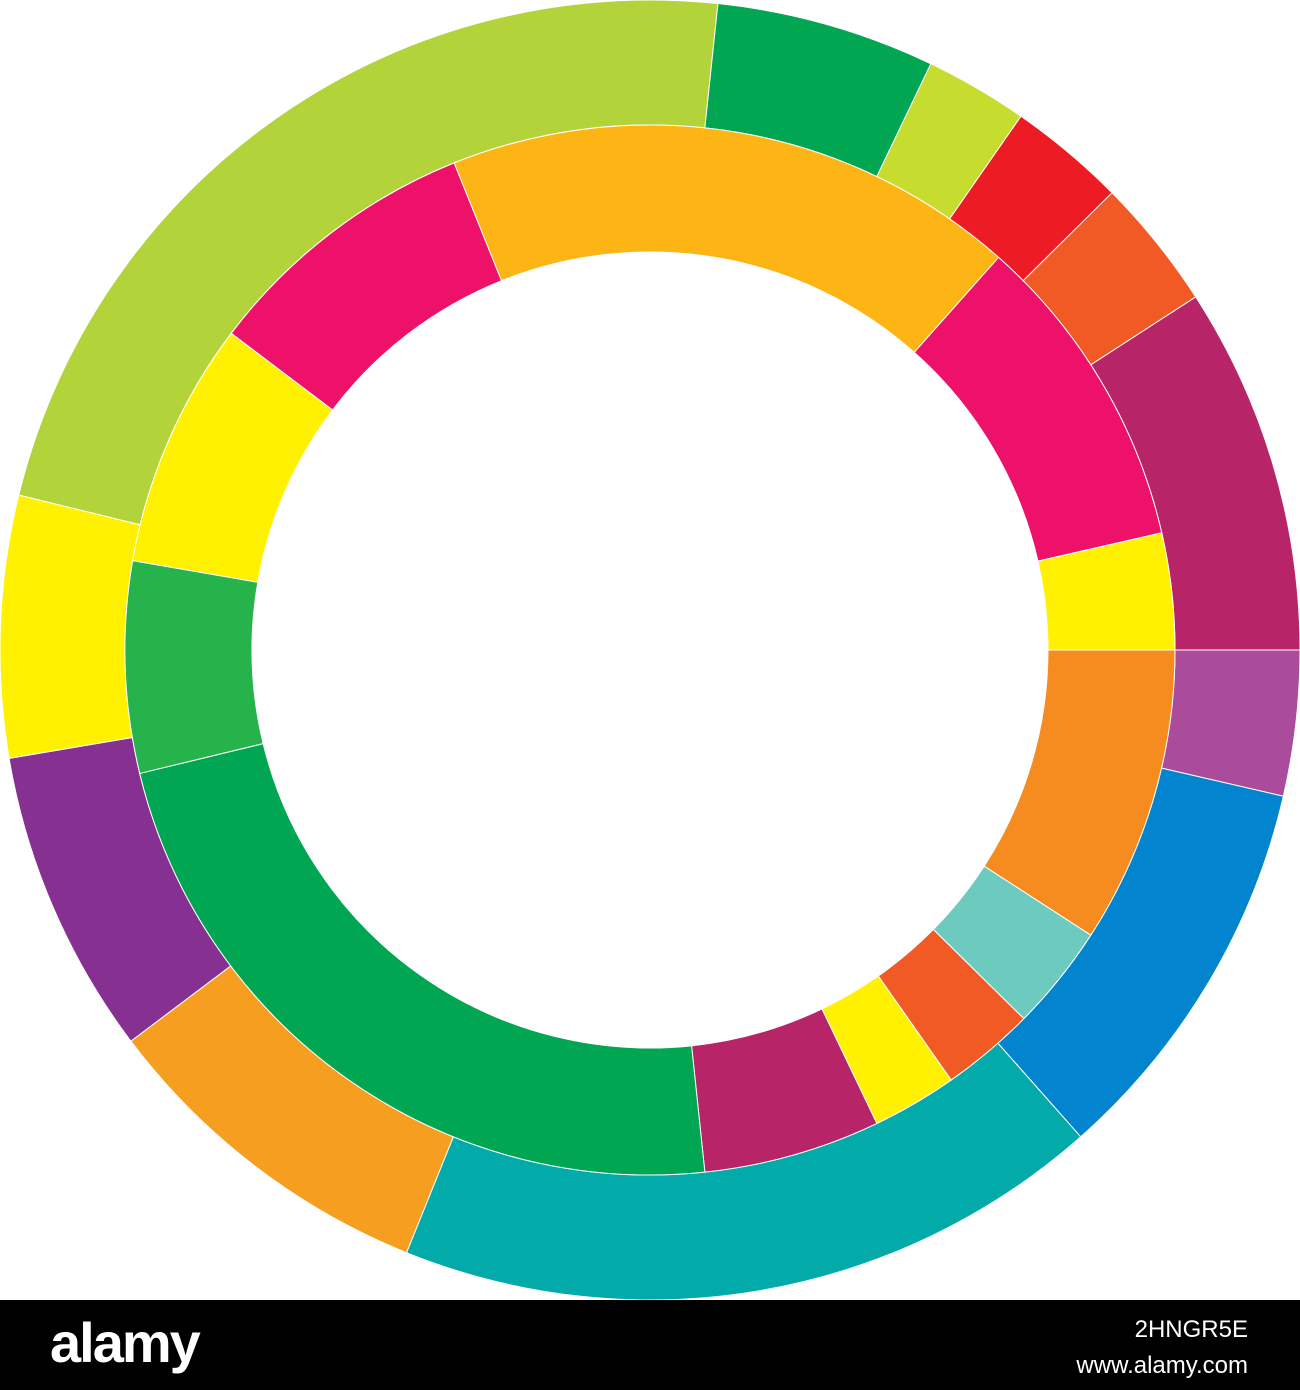 The image size is (1300, 1390). Describe the element at coordinates (1162, 1365) in the screenshot. I see `url: www.alamy.com` at that location.